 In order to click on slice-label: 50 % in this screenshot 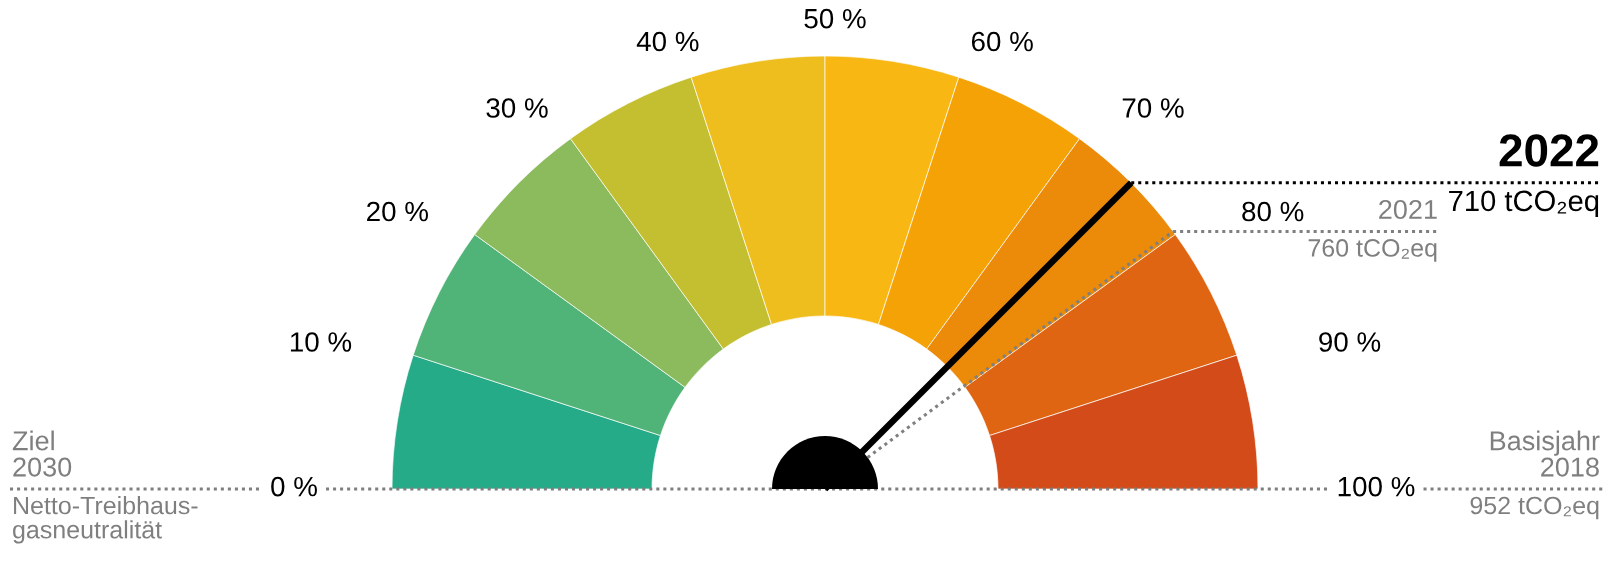, I will do `click(835, 18)`.